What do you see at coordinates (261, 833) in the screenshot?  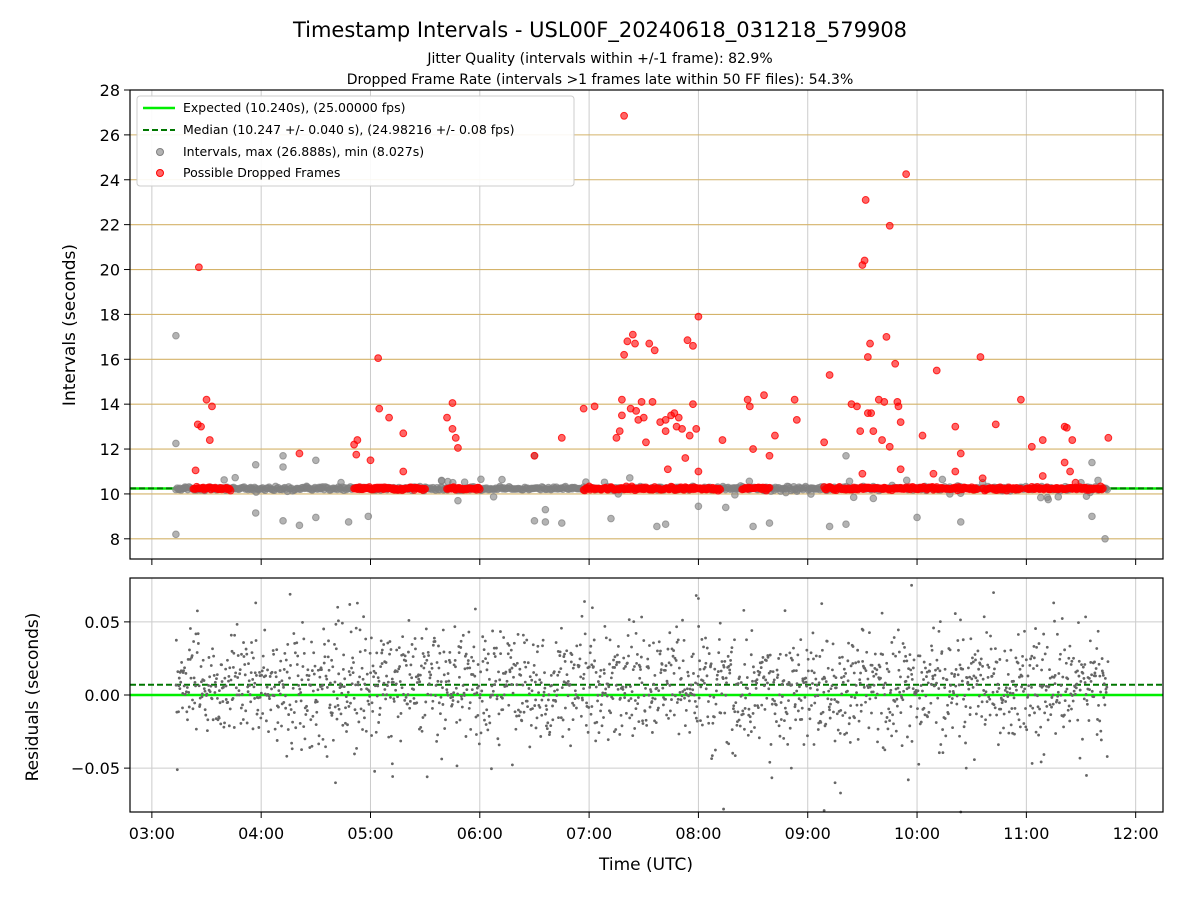 I see `x-tick-label: 04:00` at bounding box center [261, 833].